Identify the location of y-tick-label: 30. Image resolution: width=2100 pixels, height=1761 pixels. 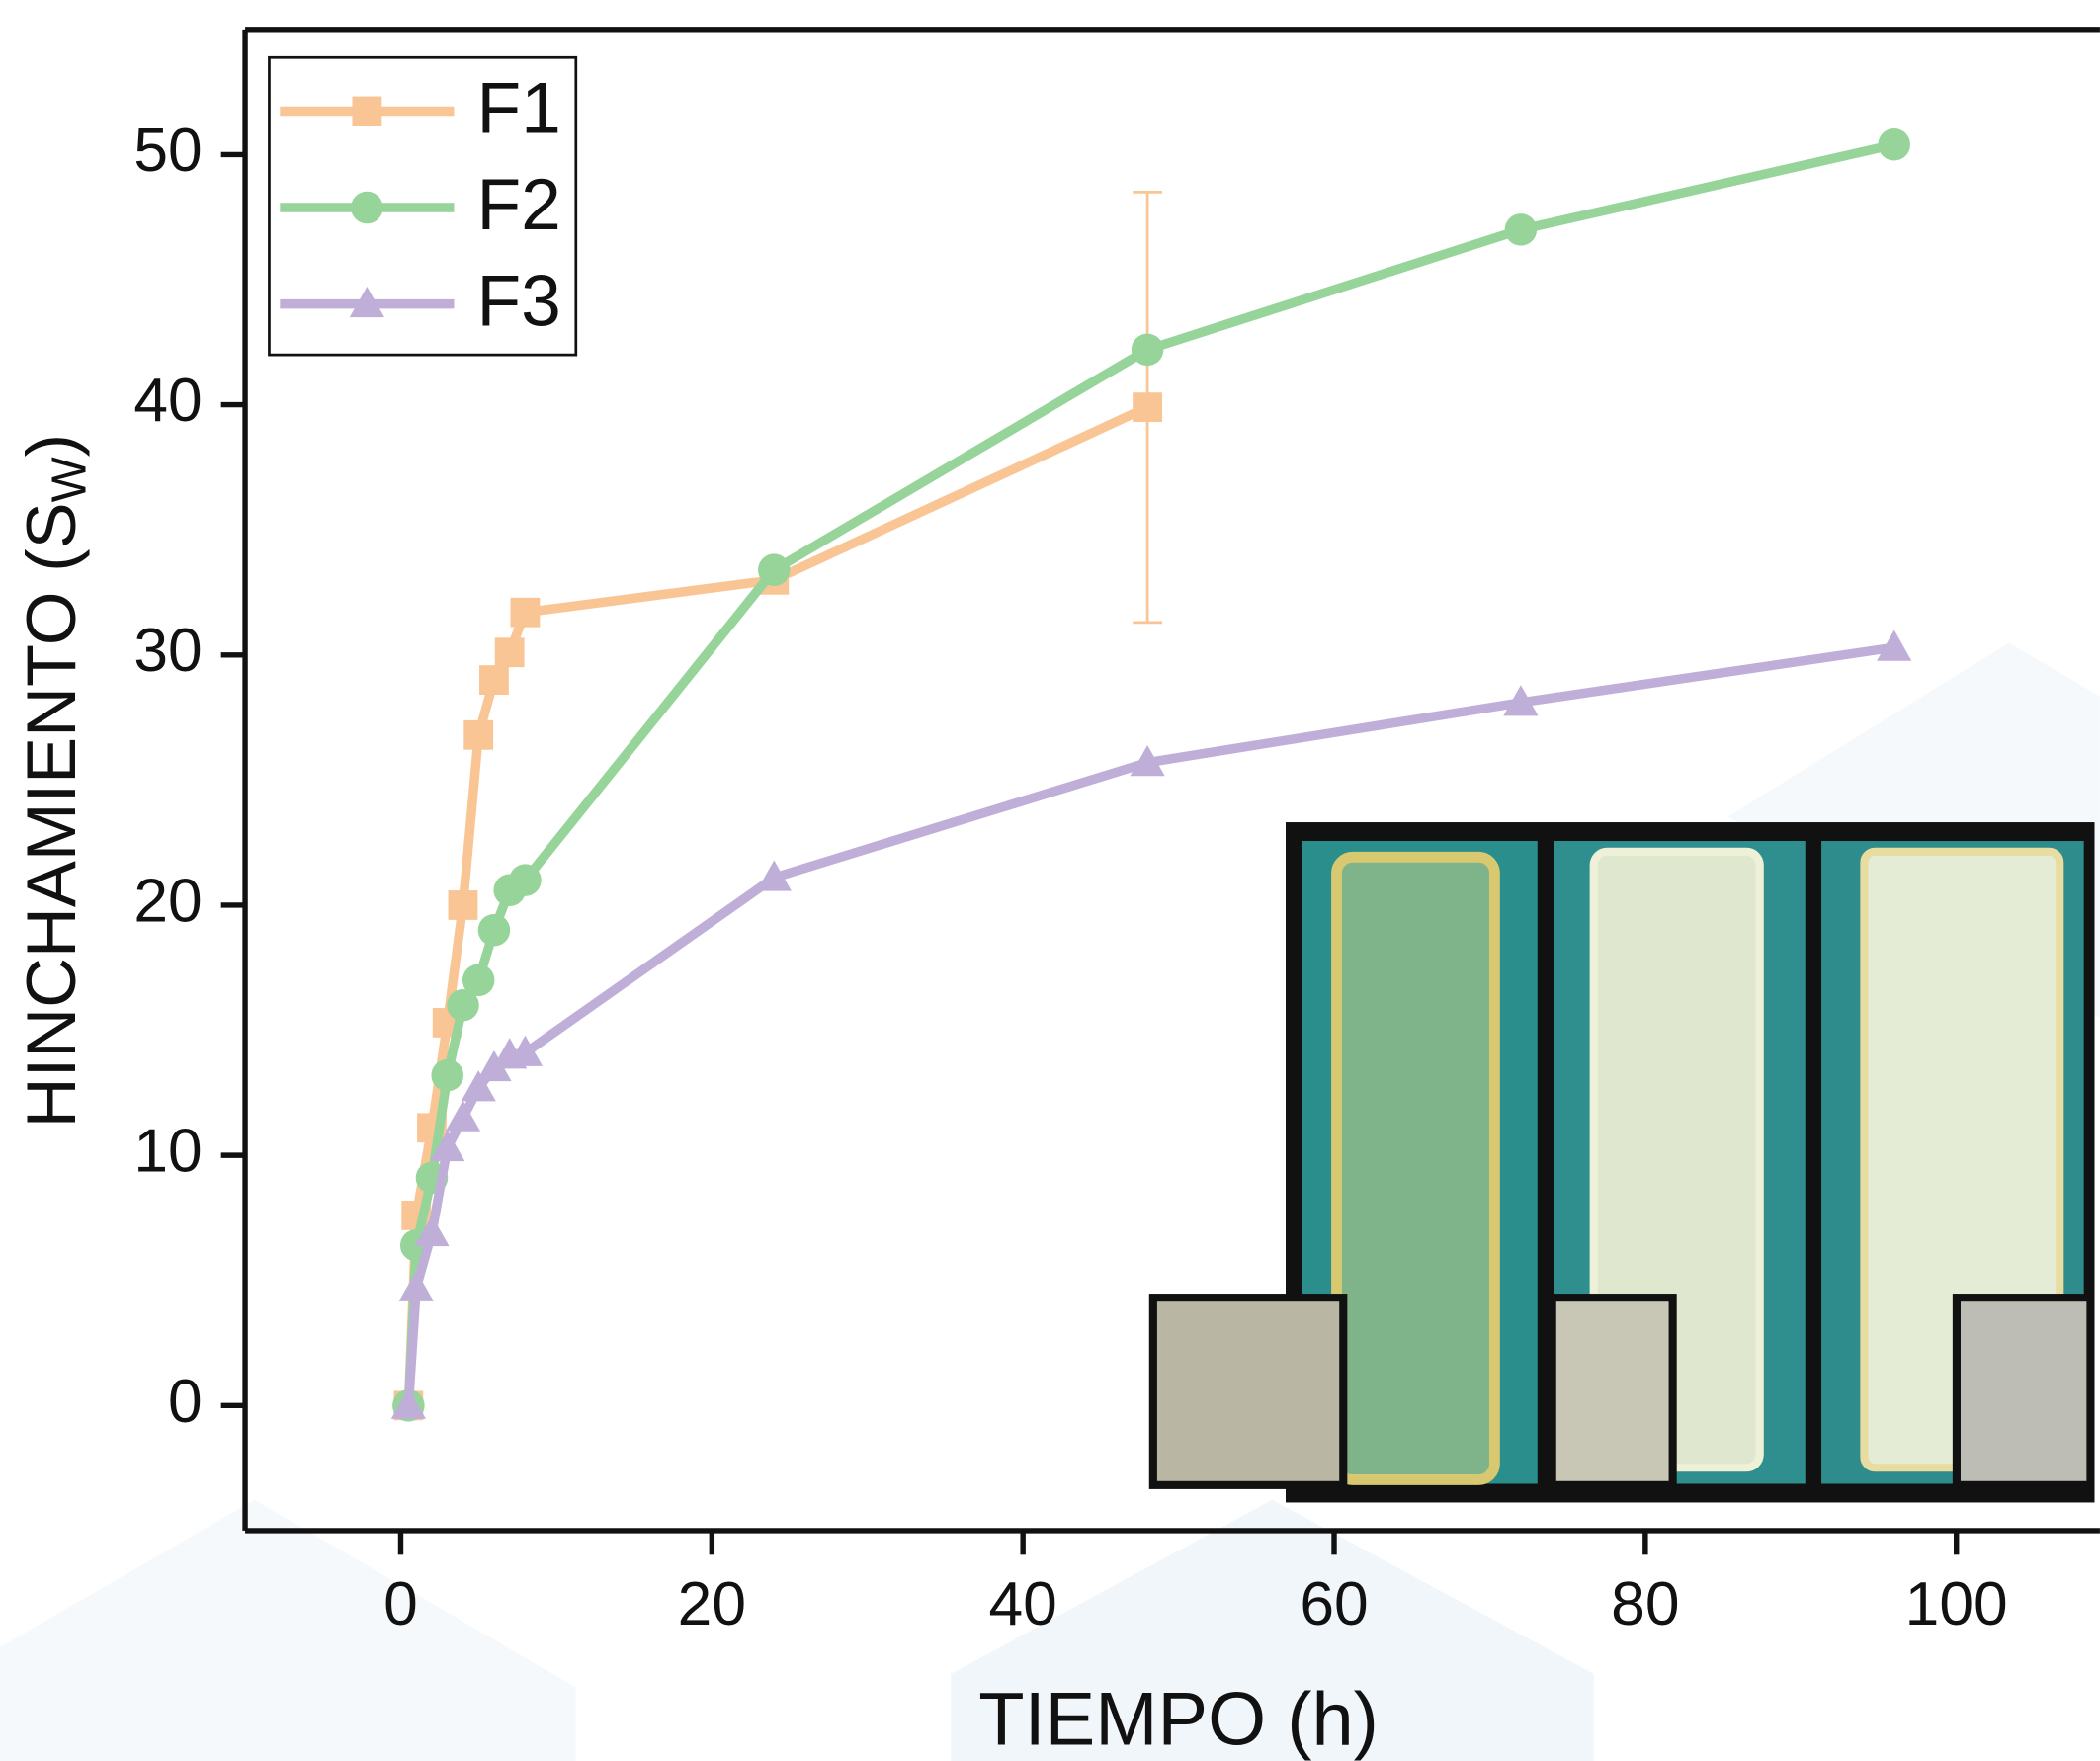
(167, 651).